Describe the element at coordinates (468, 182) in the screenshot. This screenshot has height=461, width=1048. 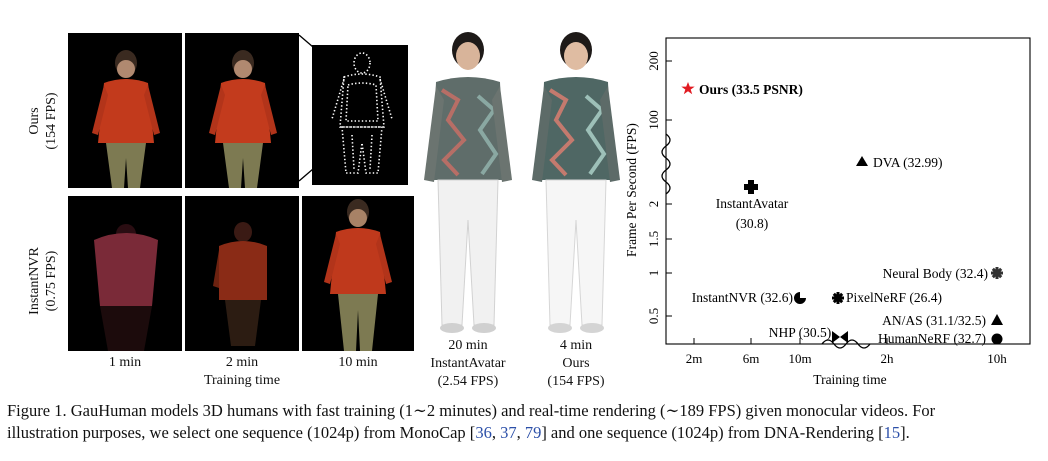
I see `instantavatar-render` at that location.